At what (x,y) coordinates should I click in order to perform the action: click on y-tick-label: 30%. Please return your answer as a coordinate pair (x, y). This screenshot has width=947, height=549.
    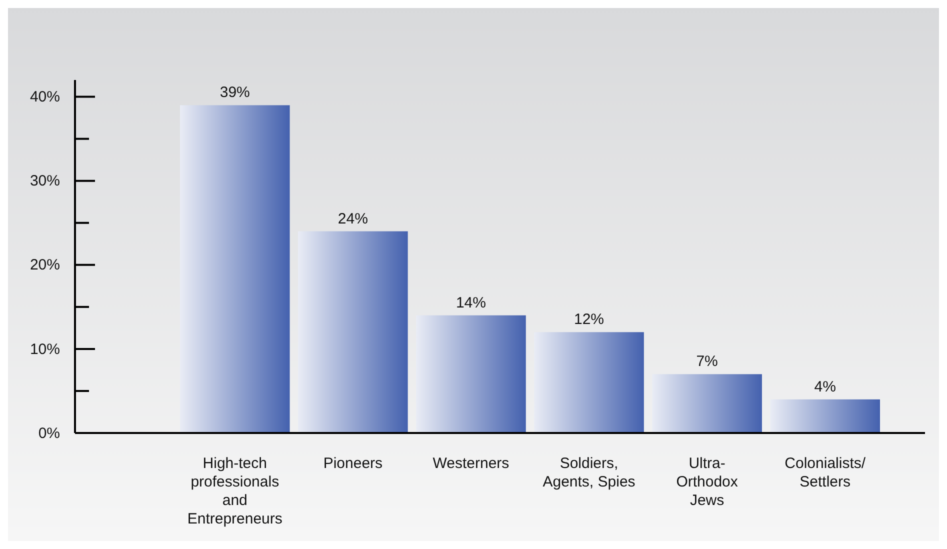
    Looking at the image, I should click on (45, 181).